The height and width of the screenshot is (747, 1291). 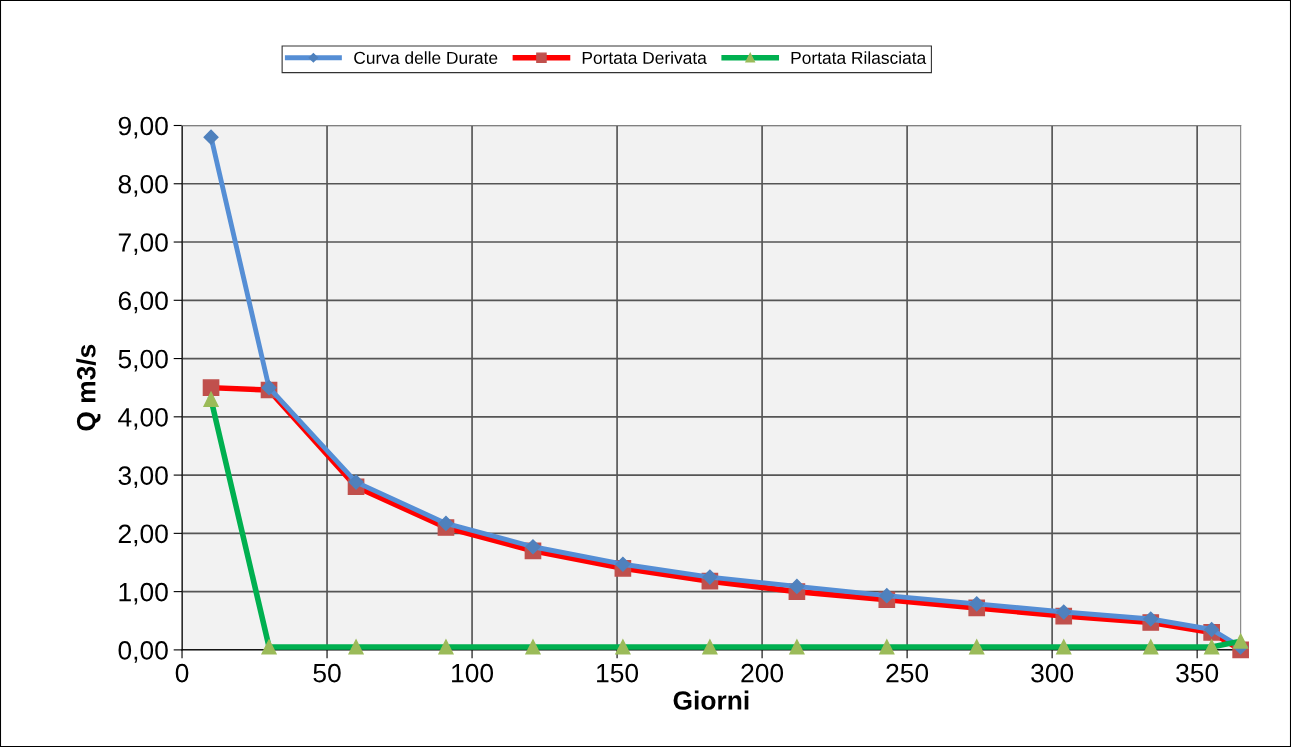 What do you see at coordinates (143, 535) in the screenshot?
I see `y-tick-label: 2,00` at bounding box center [143, 535].